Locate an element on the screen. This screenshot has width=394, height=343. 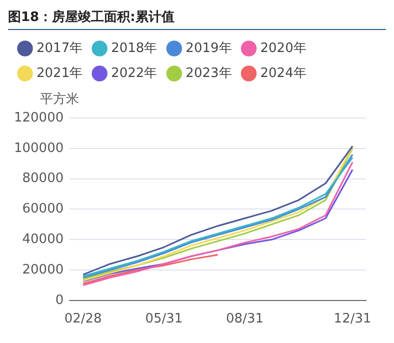
x-tick-label: 05/31 is located at coordinates (164, 319).